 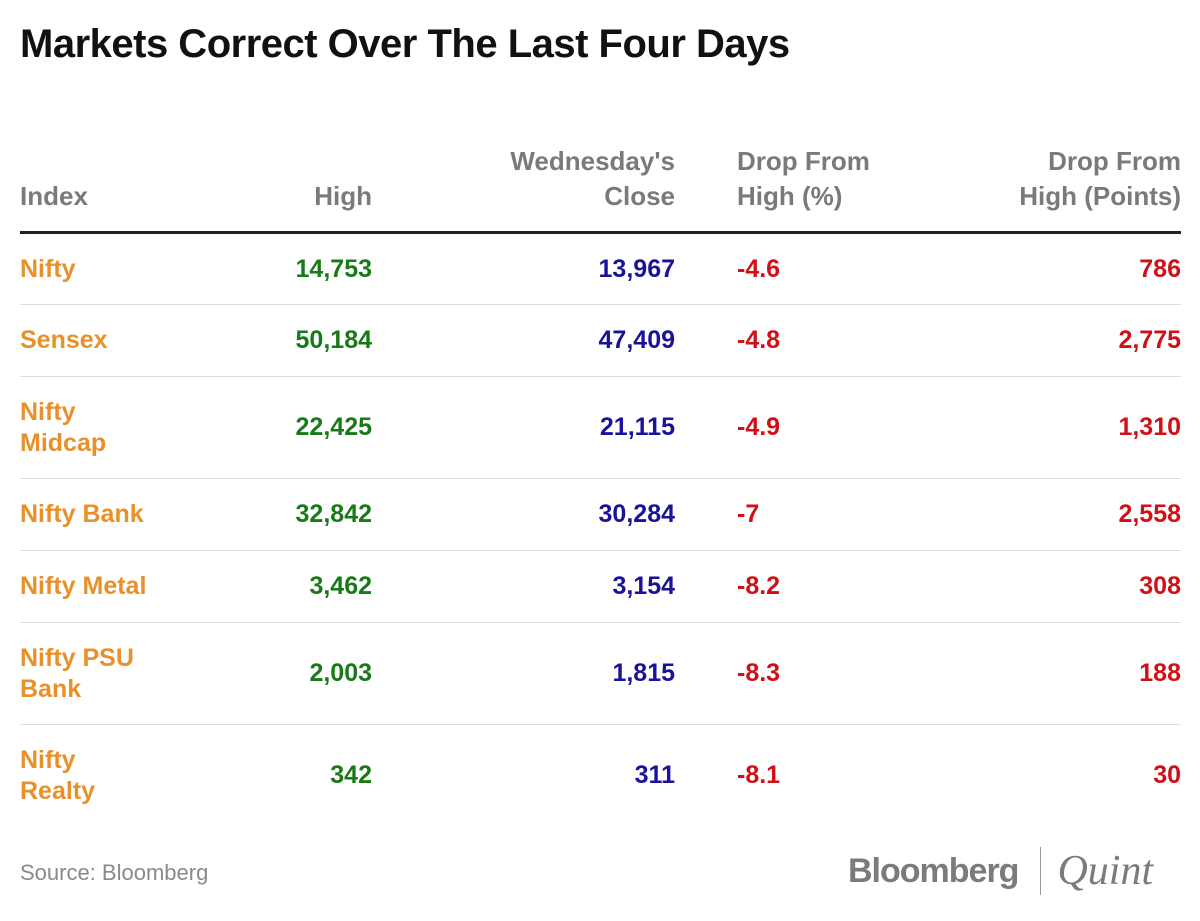 What do you see at coordinates (1033, 427) in the screenshot?
I see `drop-points-cell: 1,310` at bounding box center [1033, 427].